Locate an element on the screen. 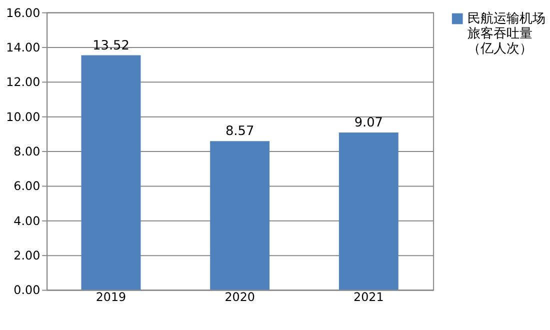 The width and height of the screenshot is (550, 330). x-tick-label: 2019 is located at coordinates (111, 297).